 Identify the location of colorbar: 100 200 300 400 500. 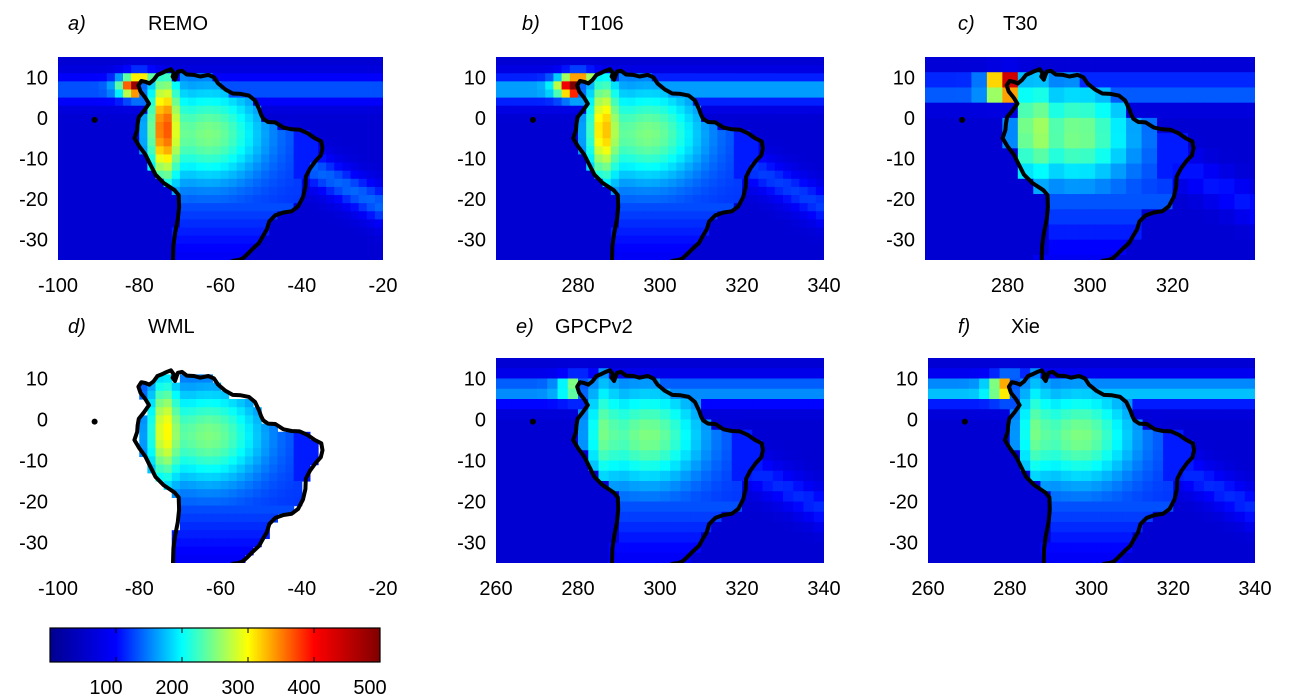
(218, 662).